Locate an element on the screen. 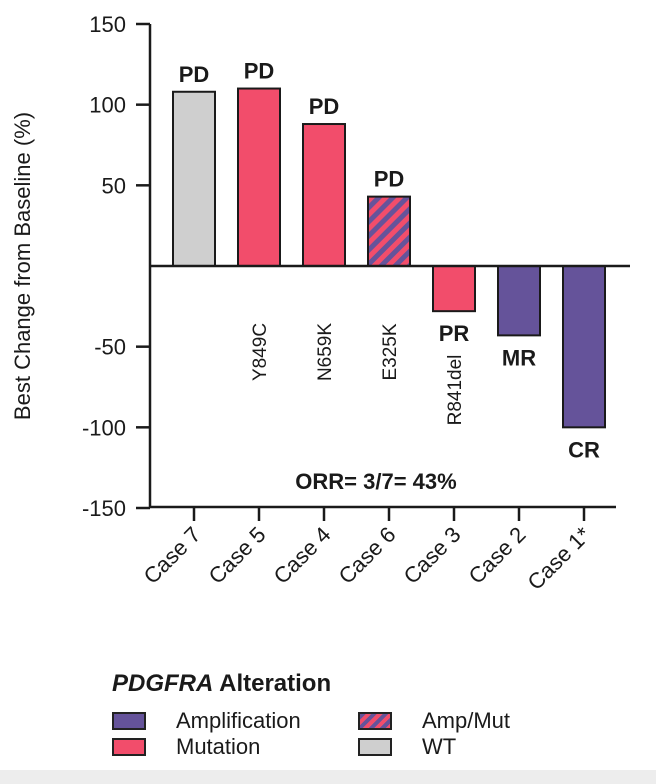 This screenshot has width=656, height=784. legend-label-amplification: Amplification is located at coordinates (238, 720).